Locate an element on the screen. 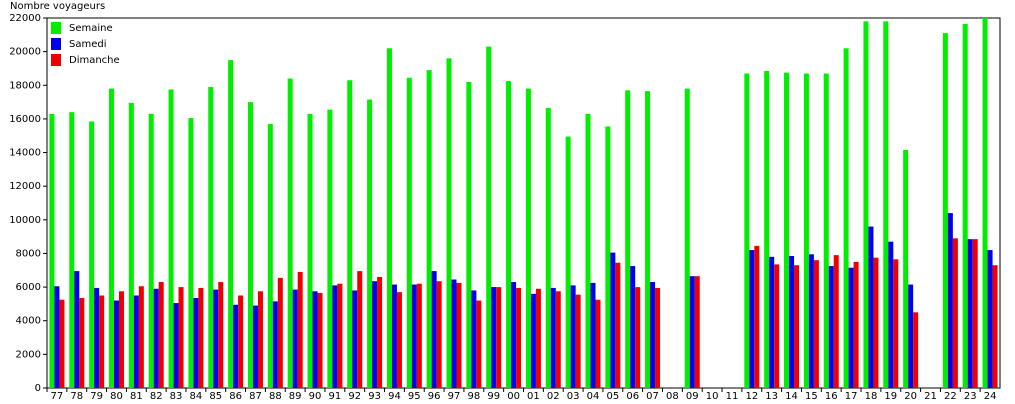 This screenshot has height=404, width=1015. y-tick-label: 18000 is located at coordinates (25, 85).